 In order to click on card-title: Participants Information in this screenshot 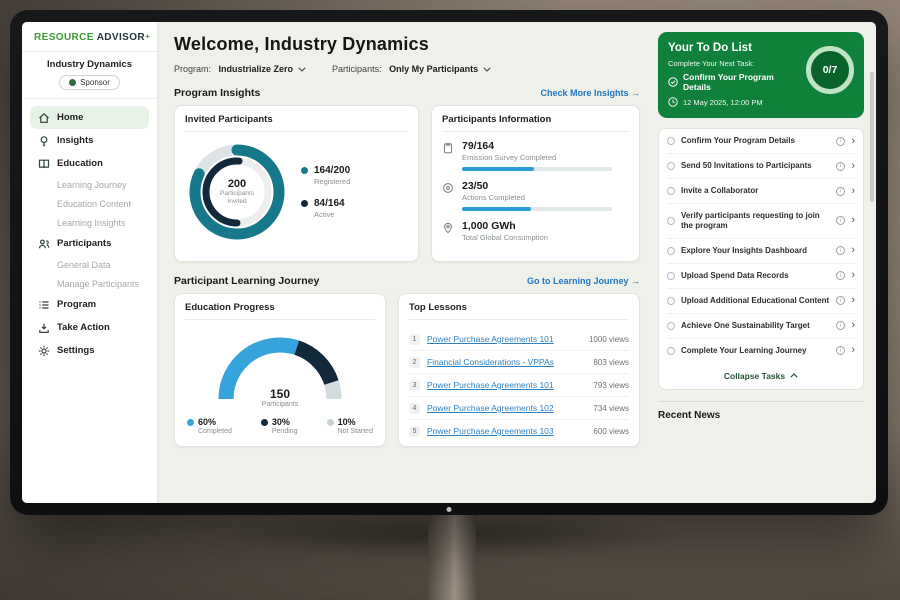, I will do `click(535, 123)`.